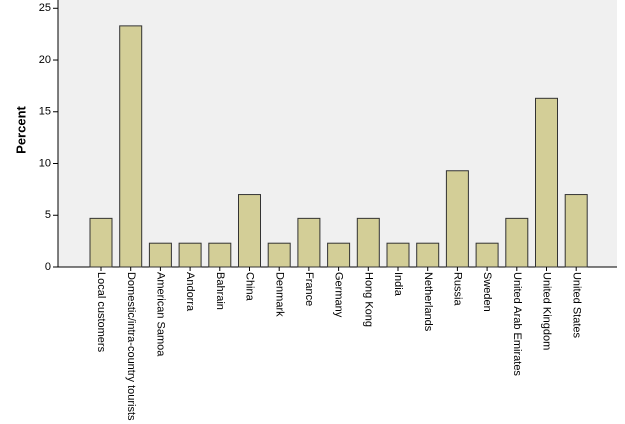 This screenshot has height=424, width=625. Describe the element at coordinates (101, 312) in the screenshot. I see `x-tick-label: Local customers` at that location.